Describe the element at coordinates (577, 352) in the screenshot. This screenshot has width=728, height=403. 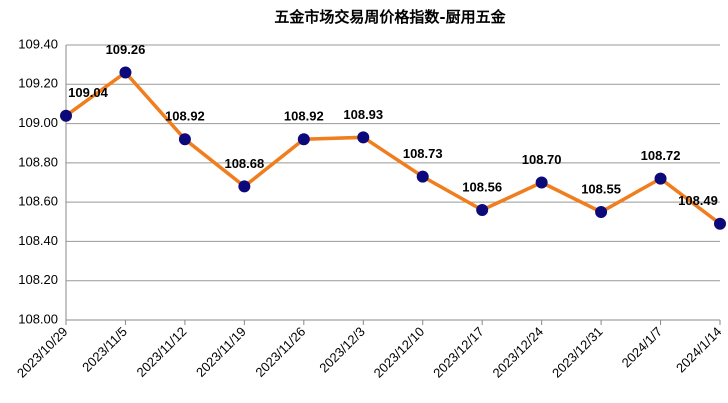
I see `x-tick-label: 2023/12/31` at that location.